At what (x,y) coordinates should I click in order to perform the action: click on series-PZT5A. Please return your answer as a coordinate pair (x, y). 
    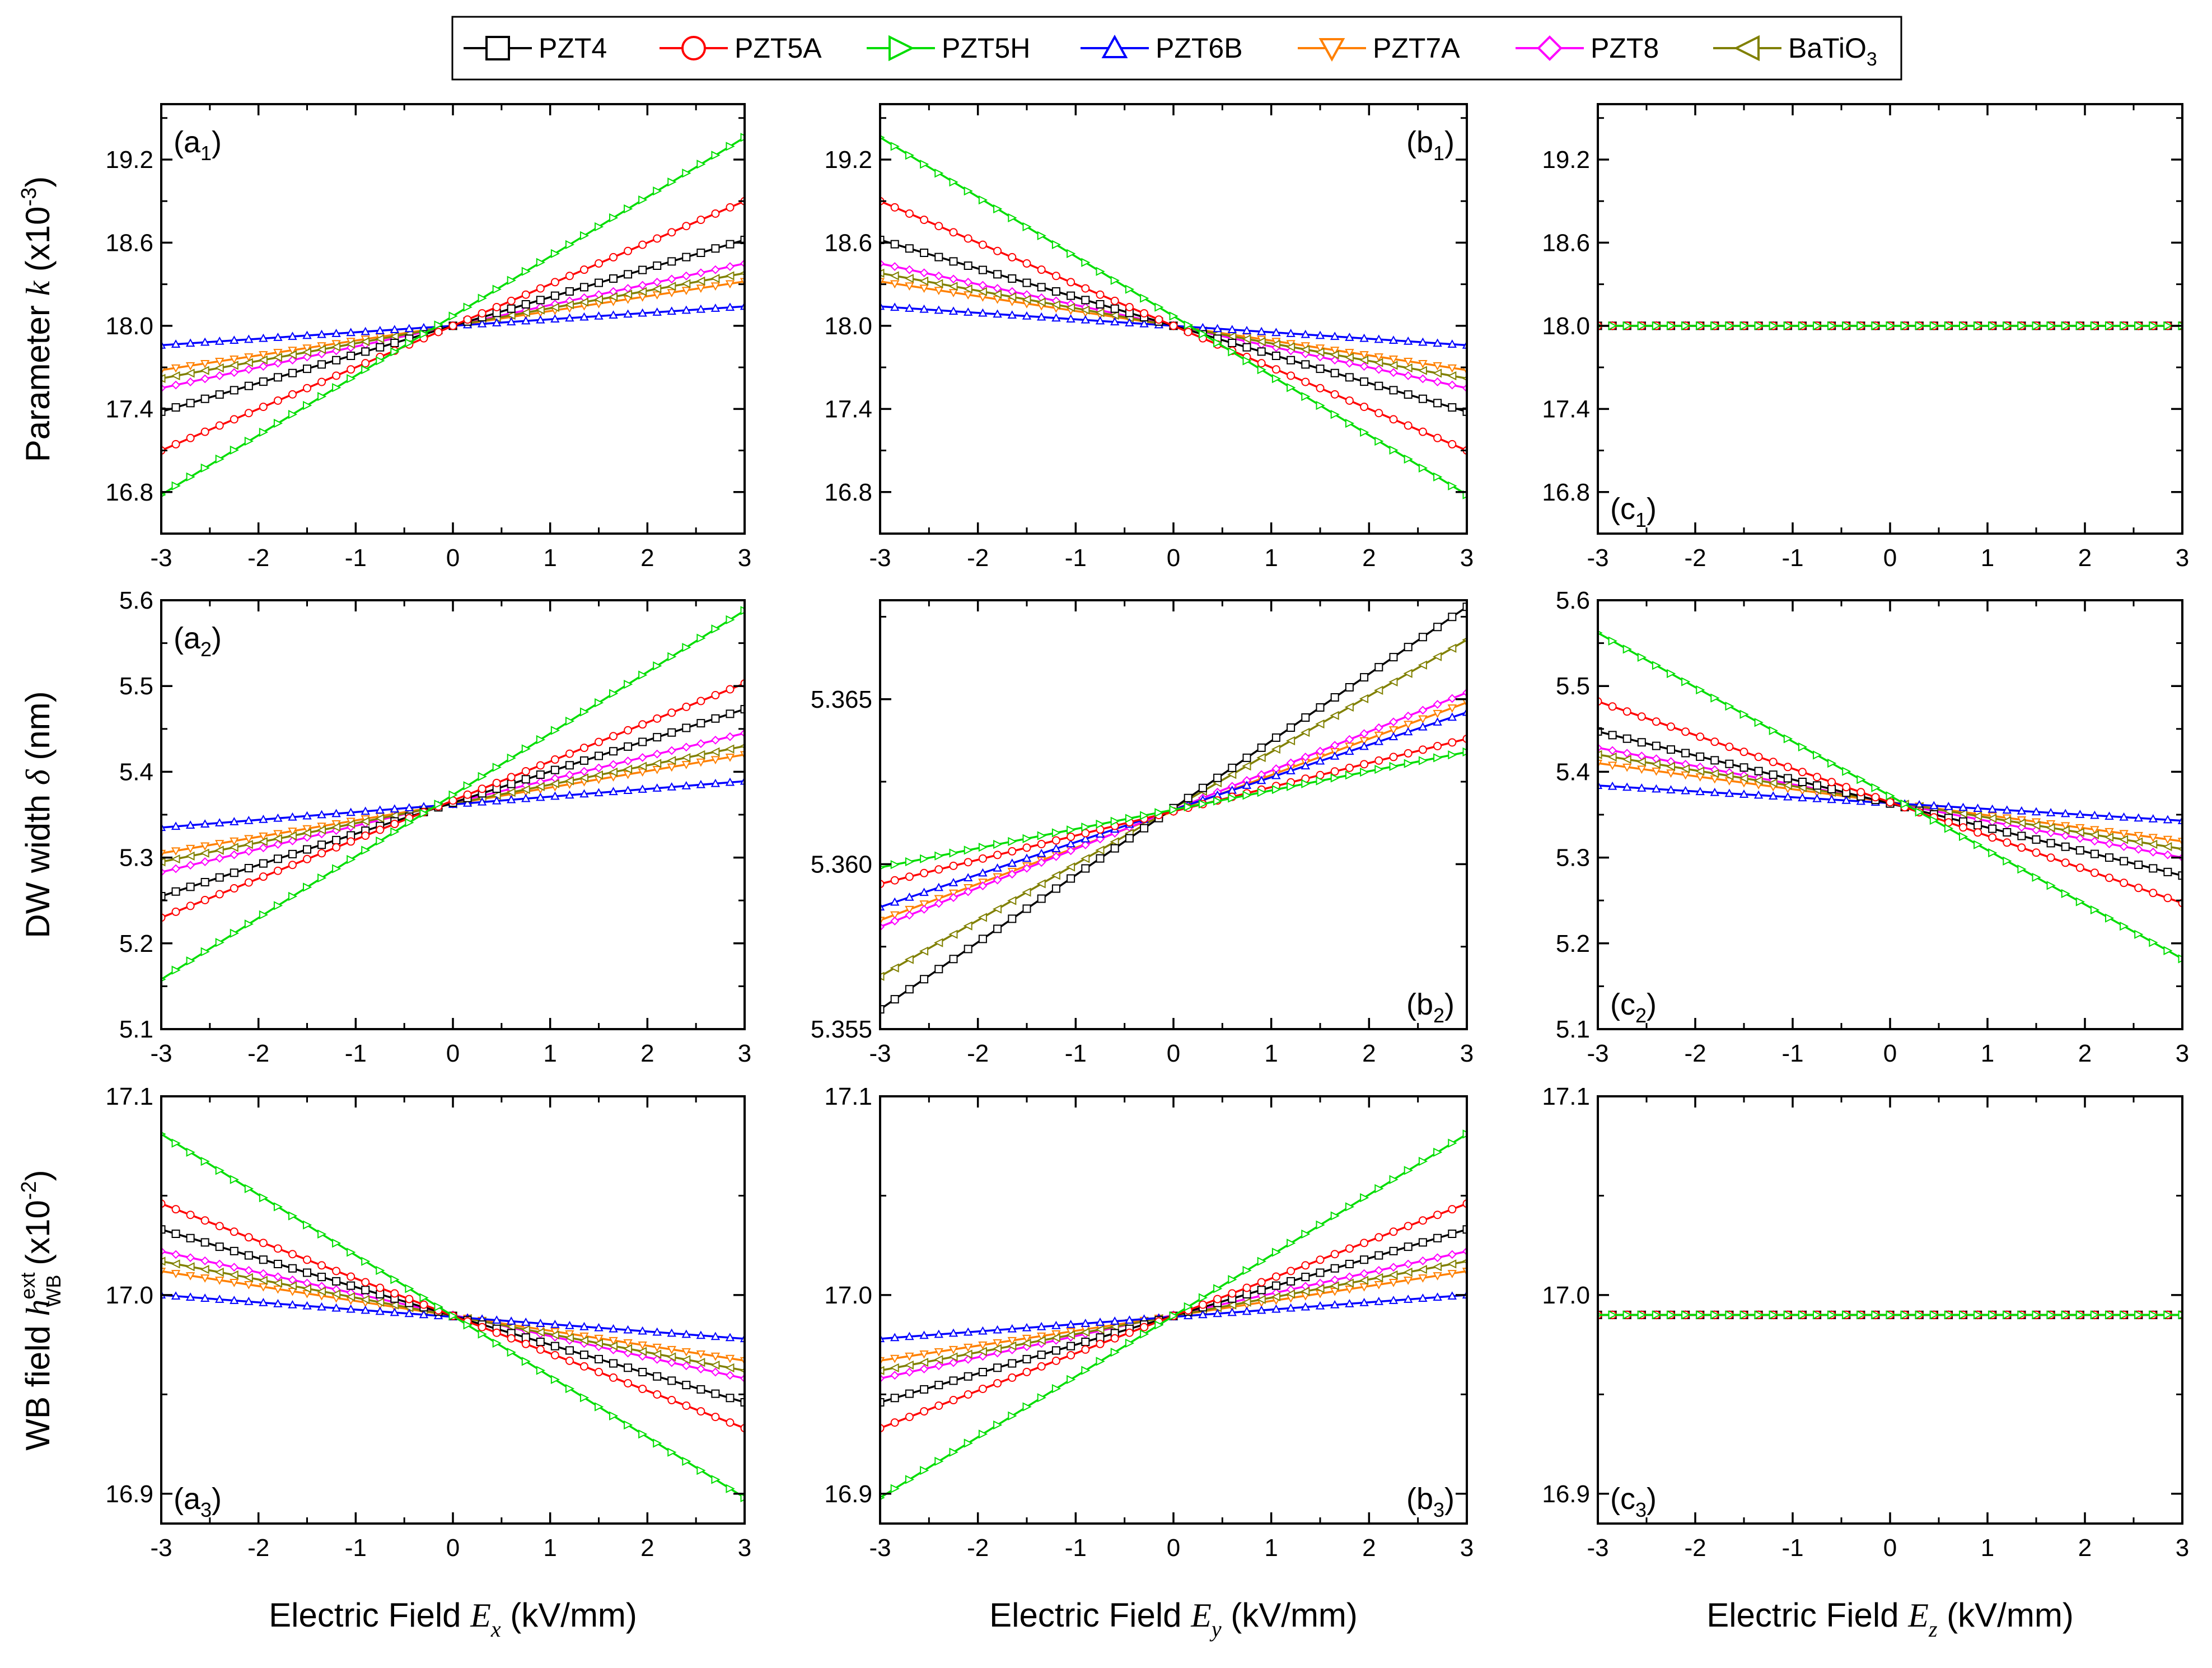
    Looking at the image, I should click on (453, 326).